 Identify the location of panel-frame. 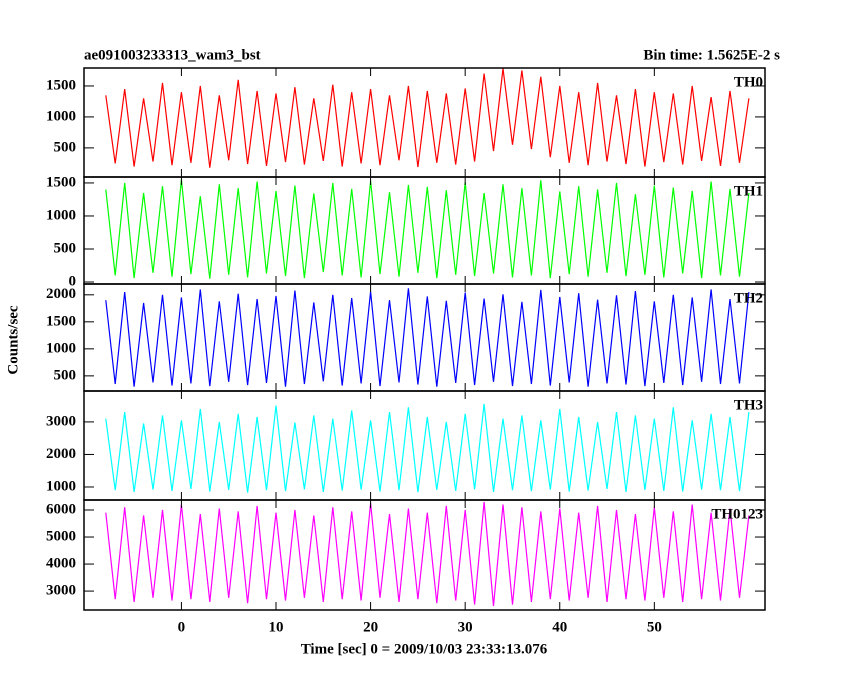
(424, 555).